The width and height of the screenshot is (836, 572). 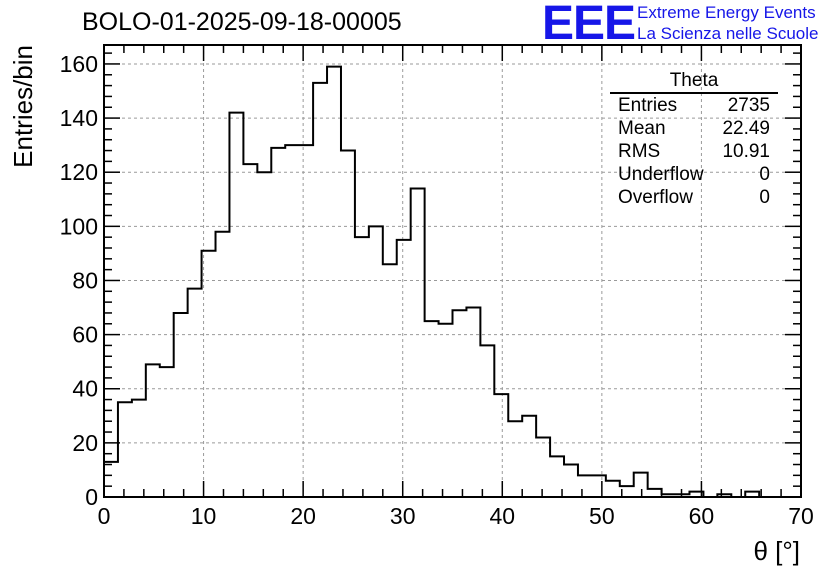 What do you see at coordinates (694, 151) in the screenshot?
I see `stats-row-rms: RMS 10.91` at bounding box center [694, 151].